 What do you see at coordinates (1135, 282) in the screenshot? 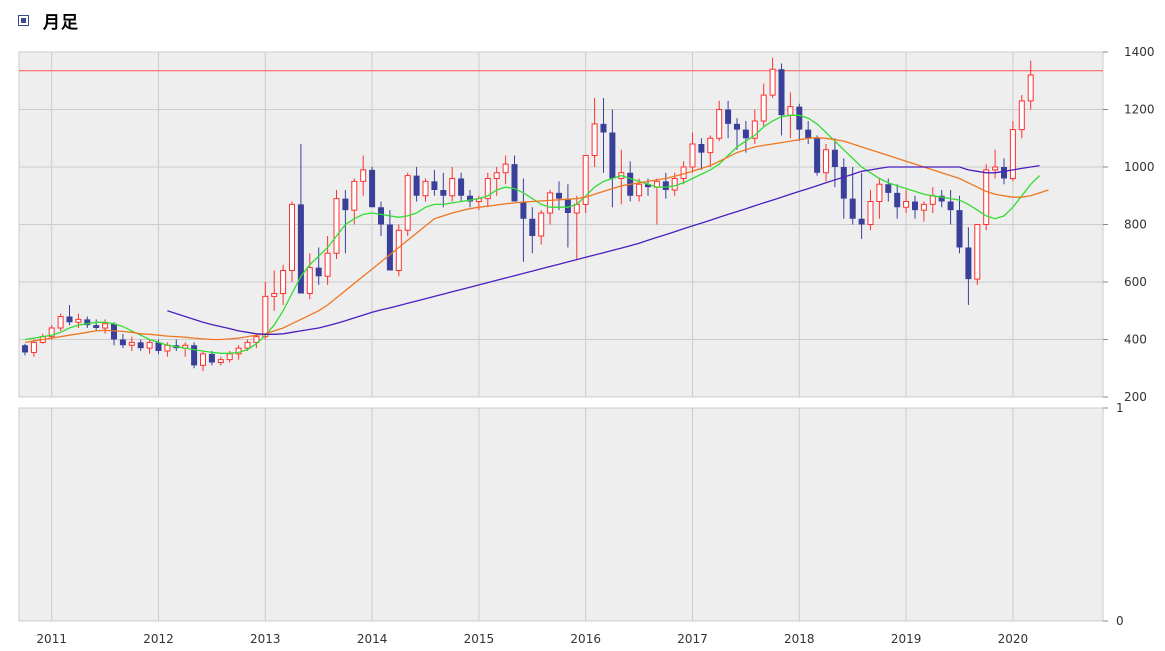
I see `y-tick-label: 600` at bounding box center [1135, 282].